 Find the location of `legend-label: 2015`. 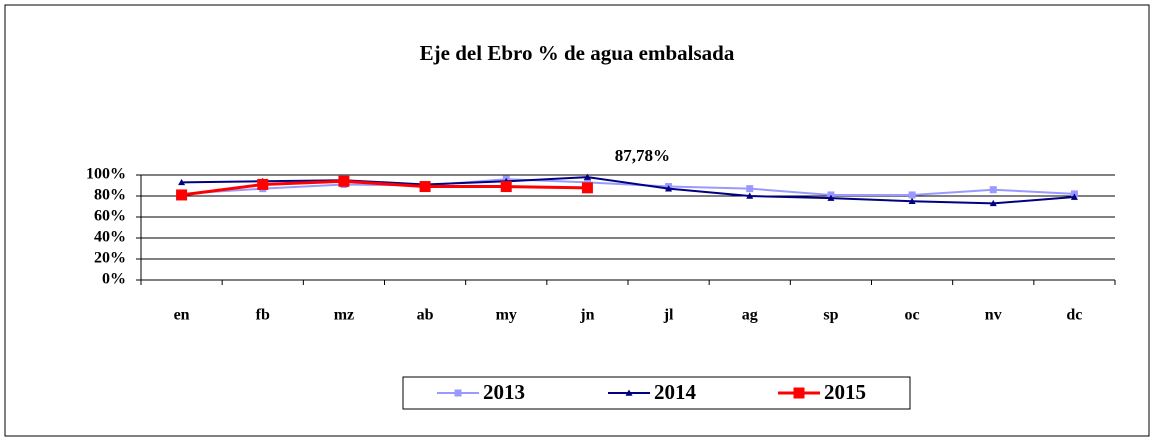

legend-label: 2015 is located at coordinates (845, 392).